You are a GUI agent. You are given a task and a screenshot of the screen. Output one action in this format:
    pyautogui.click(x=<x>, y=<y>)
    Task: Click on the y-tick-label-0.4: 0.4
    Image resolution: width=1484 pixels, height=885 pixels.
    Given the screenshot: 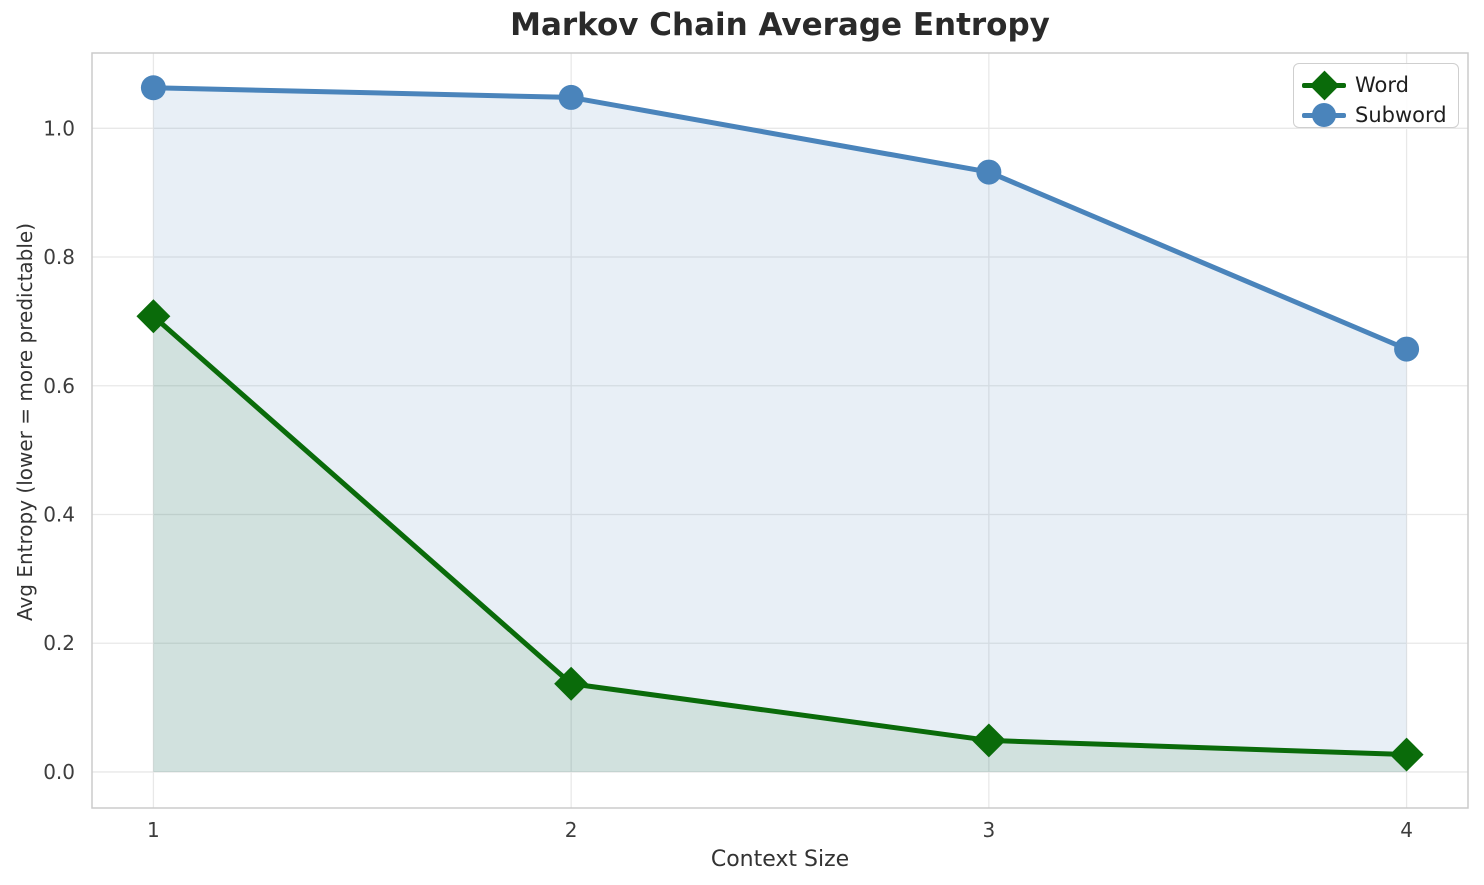 What is the action you would take?
    pyautogui.click(x=59, y=514)
    